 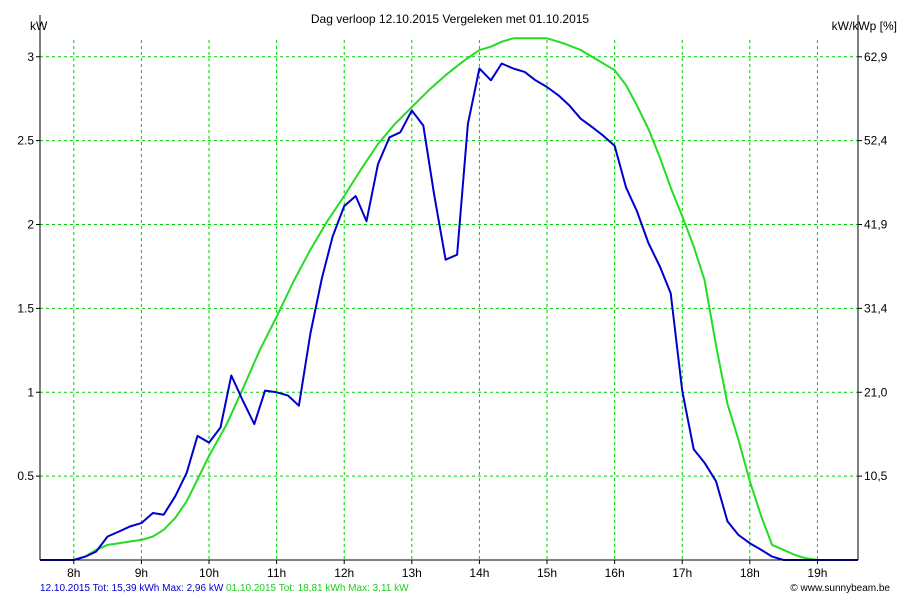 What do you see at coordinates (25, 141) in the screenshot?
I see `y-left-tick-label-4: 2.5` at bounding box center [25, 141].